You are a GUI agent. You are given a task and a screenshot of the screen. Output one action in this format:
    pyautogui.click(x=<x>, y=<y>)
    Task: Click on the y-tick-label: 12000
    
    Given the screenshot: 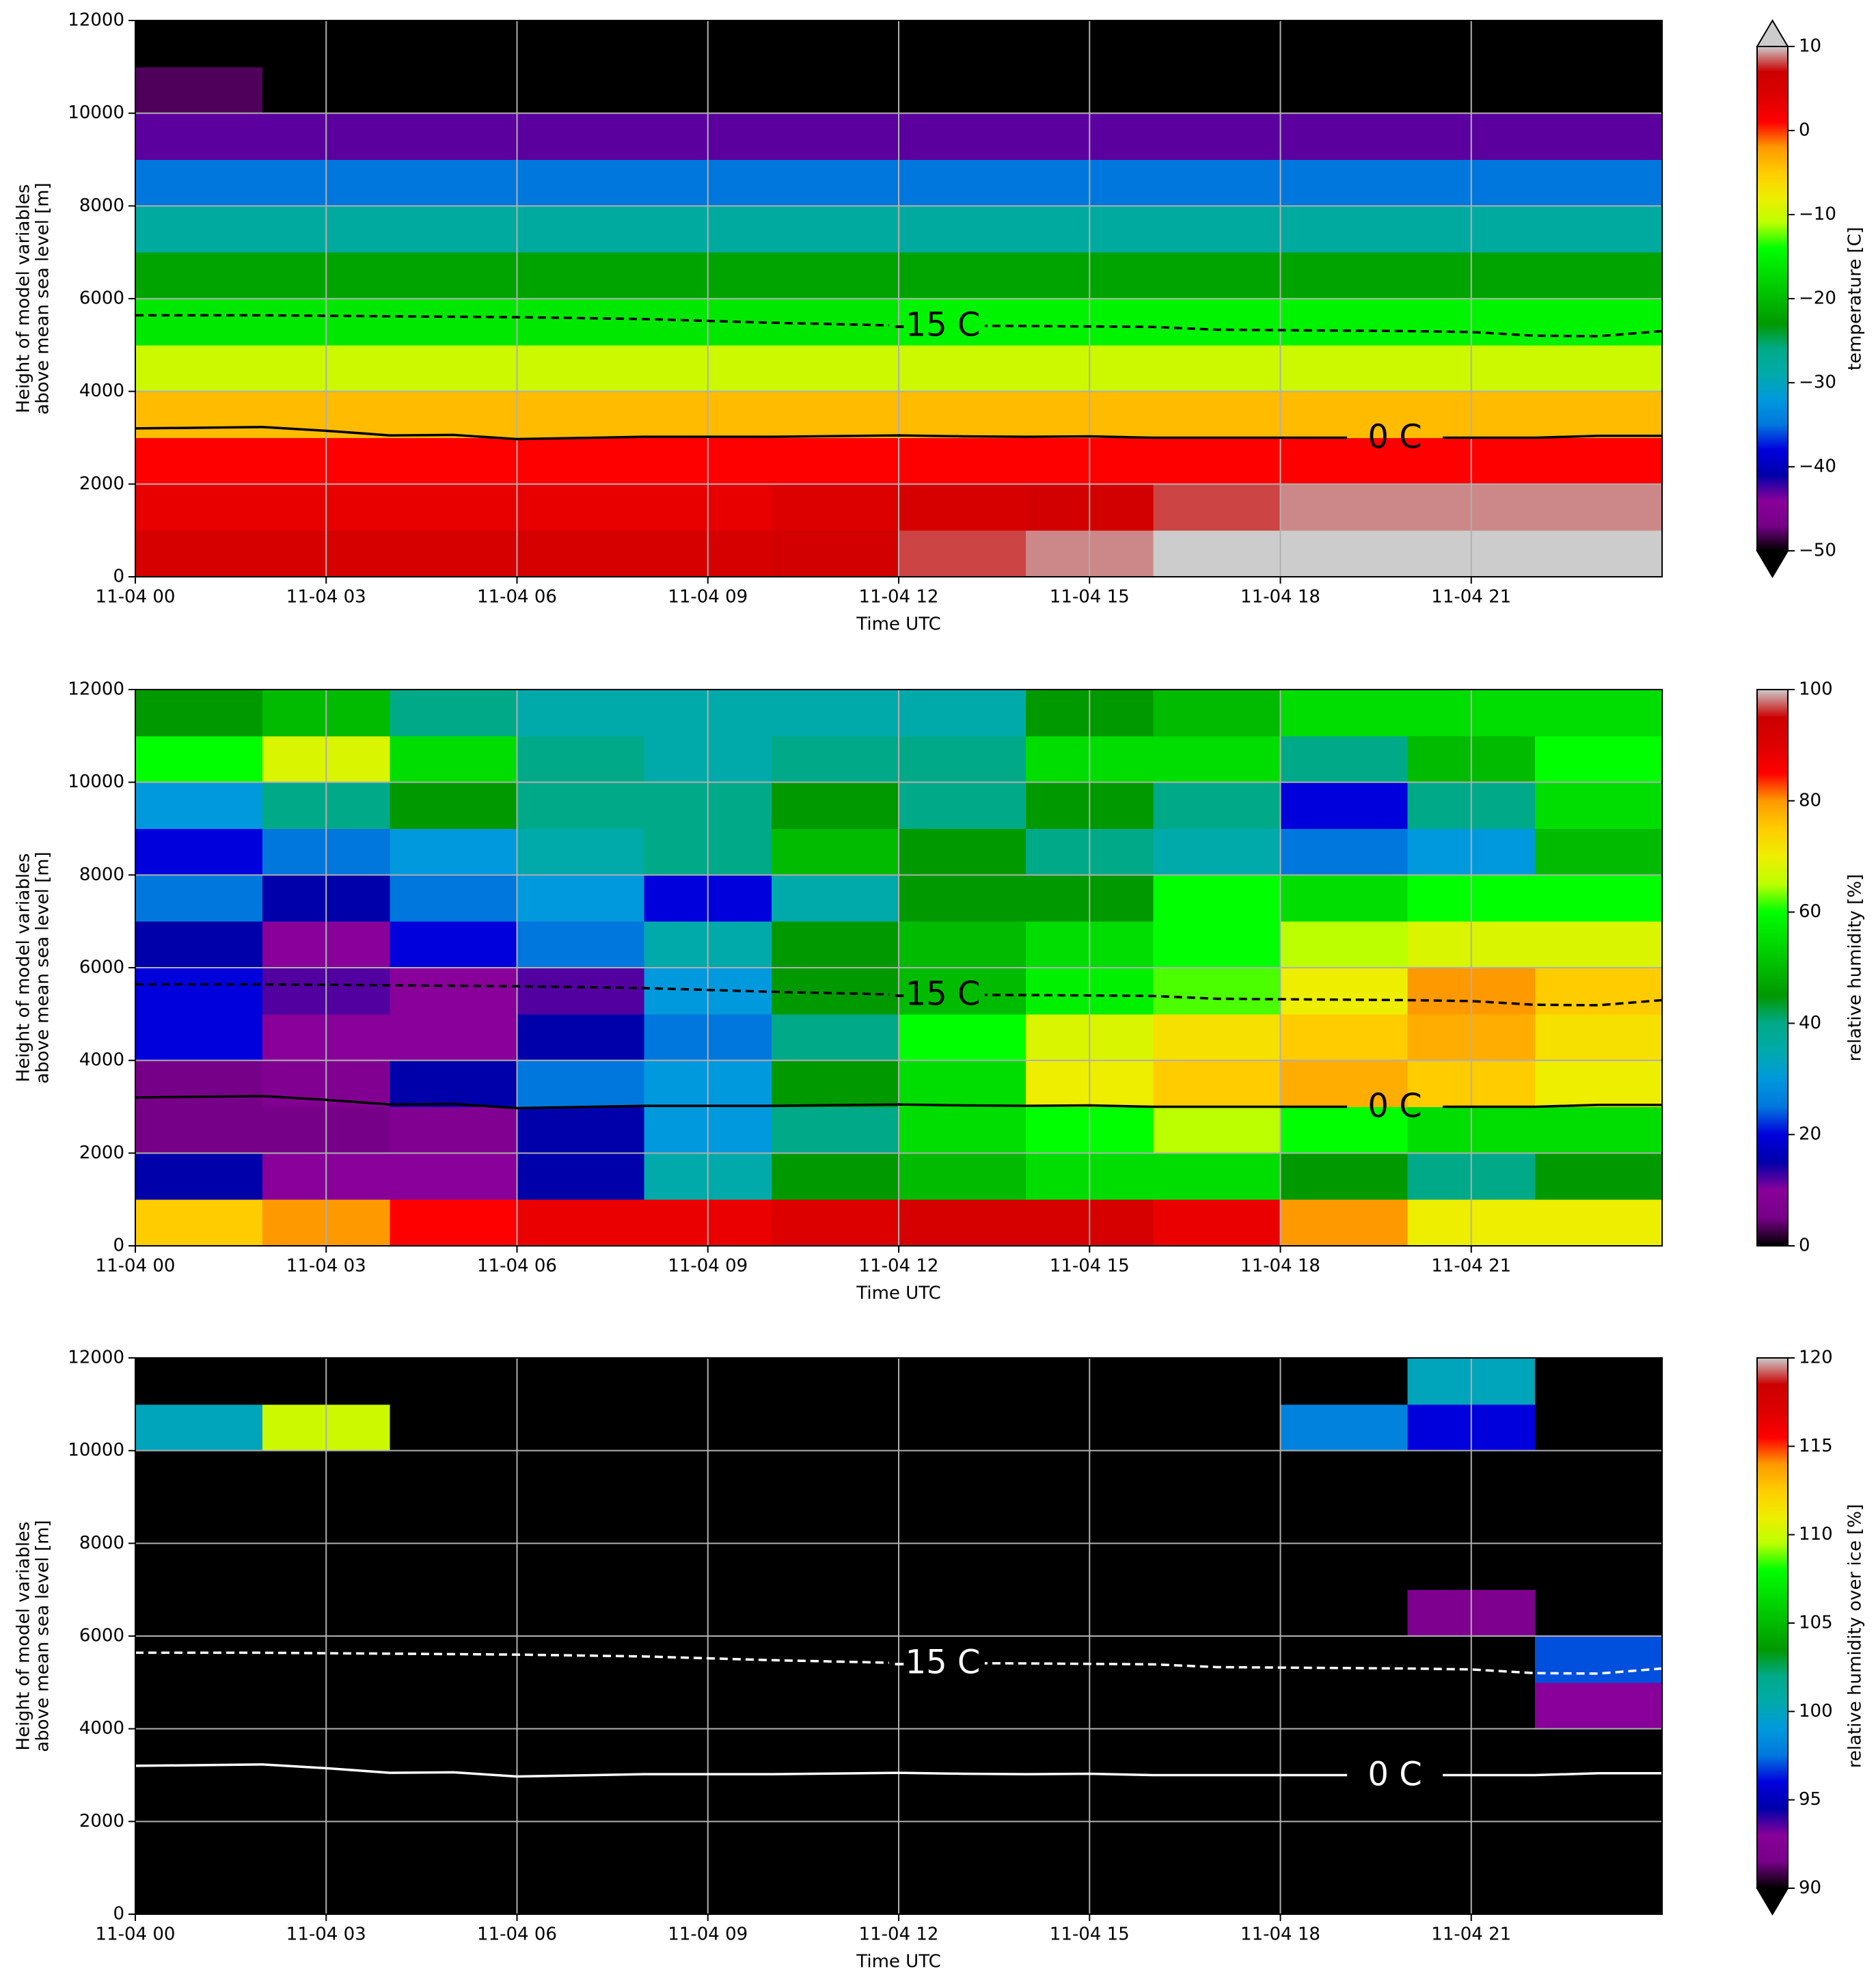 What is the action you would take?
    pyautogui.click(x=96, y=20)
    